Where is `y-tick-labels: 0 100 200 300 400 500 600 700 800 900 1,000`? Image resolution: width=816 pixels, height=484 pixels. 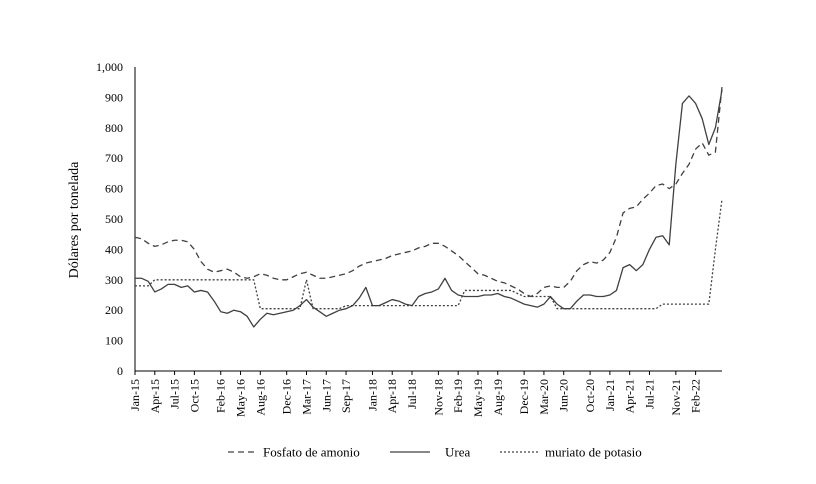 y-tick-labels: 0 100 200 300 400 500 600 700 800 900 1,000 is located at coordinates (109, 219).